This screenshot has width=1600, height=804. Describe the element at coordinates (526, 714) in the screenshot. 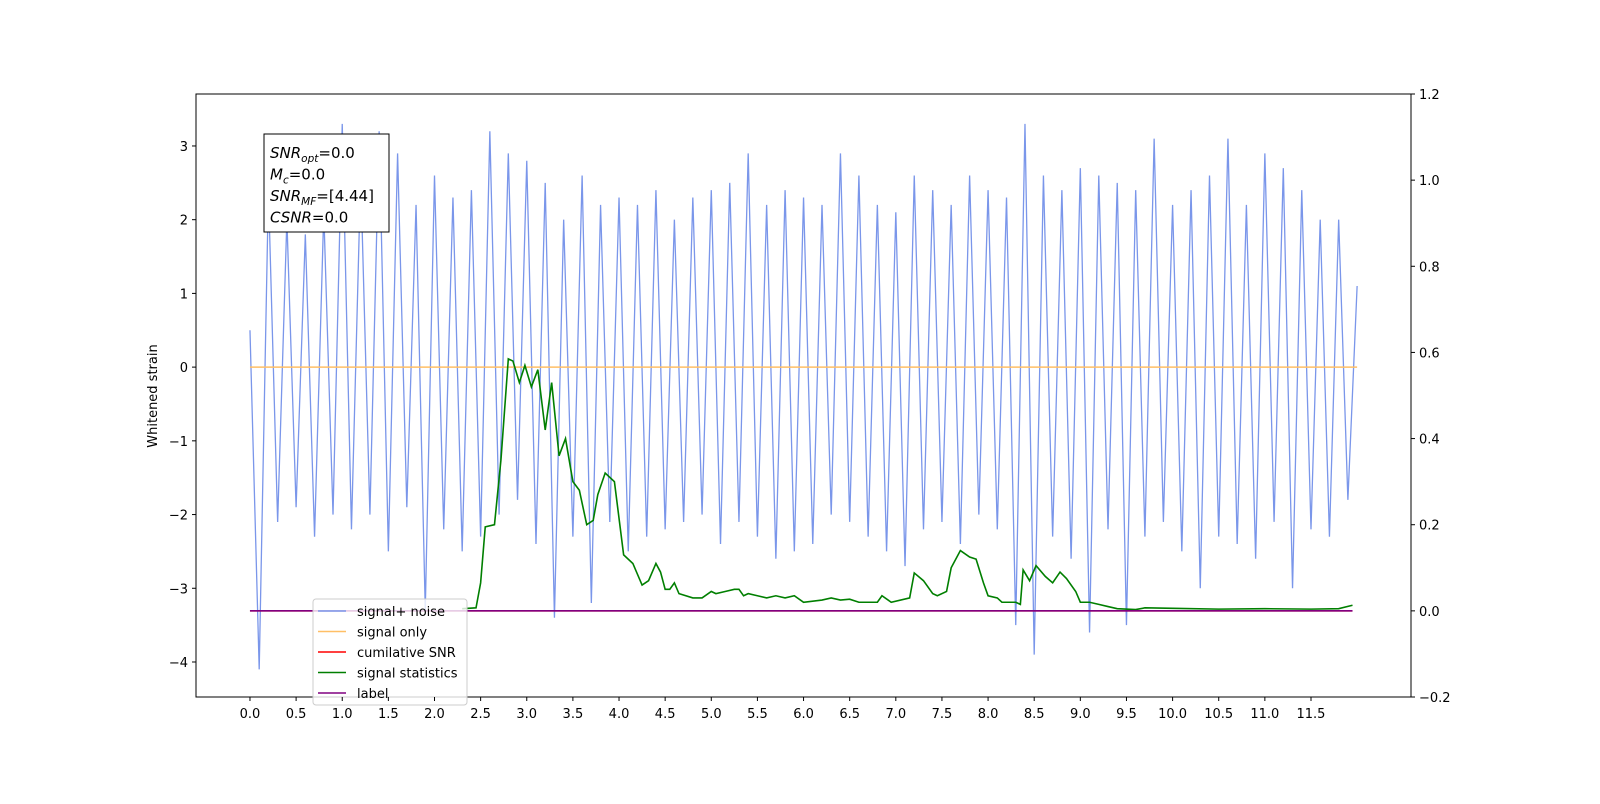

I see `x-tick-label: 3.0` at that location.